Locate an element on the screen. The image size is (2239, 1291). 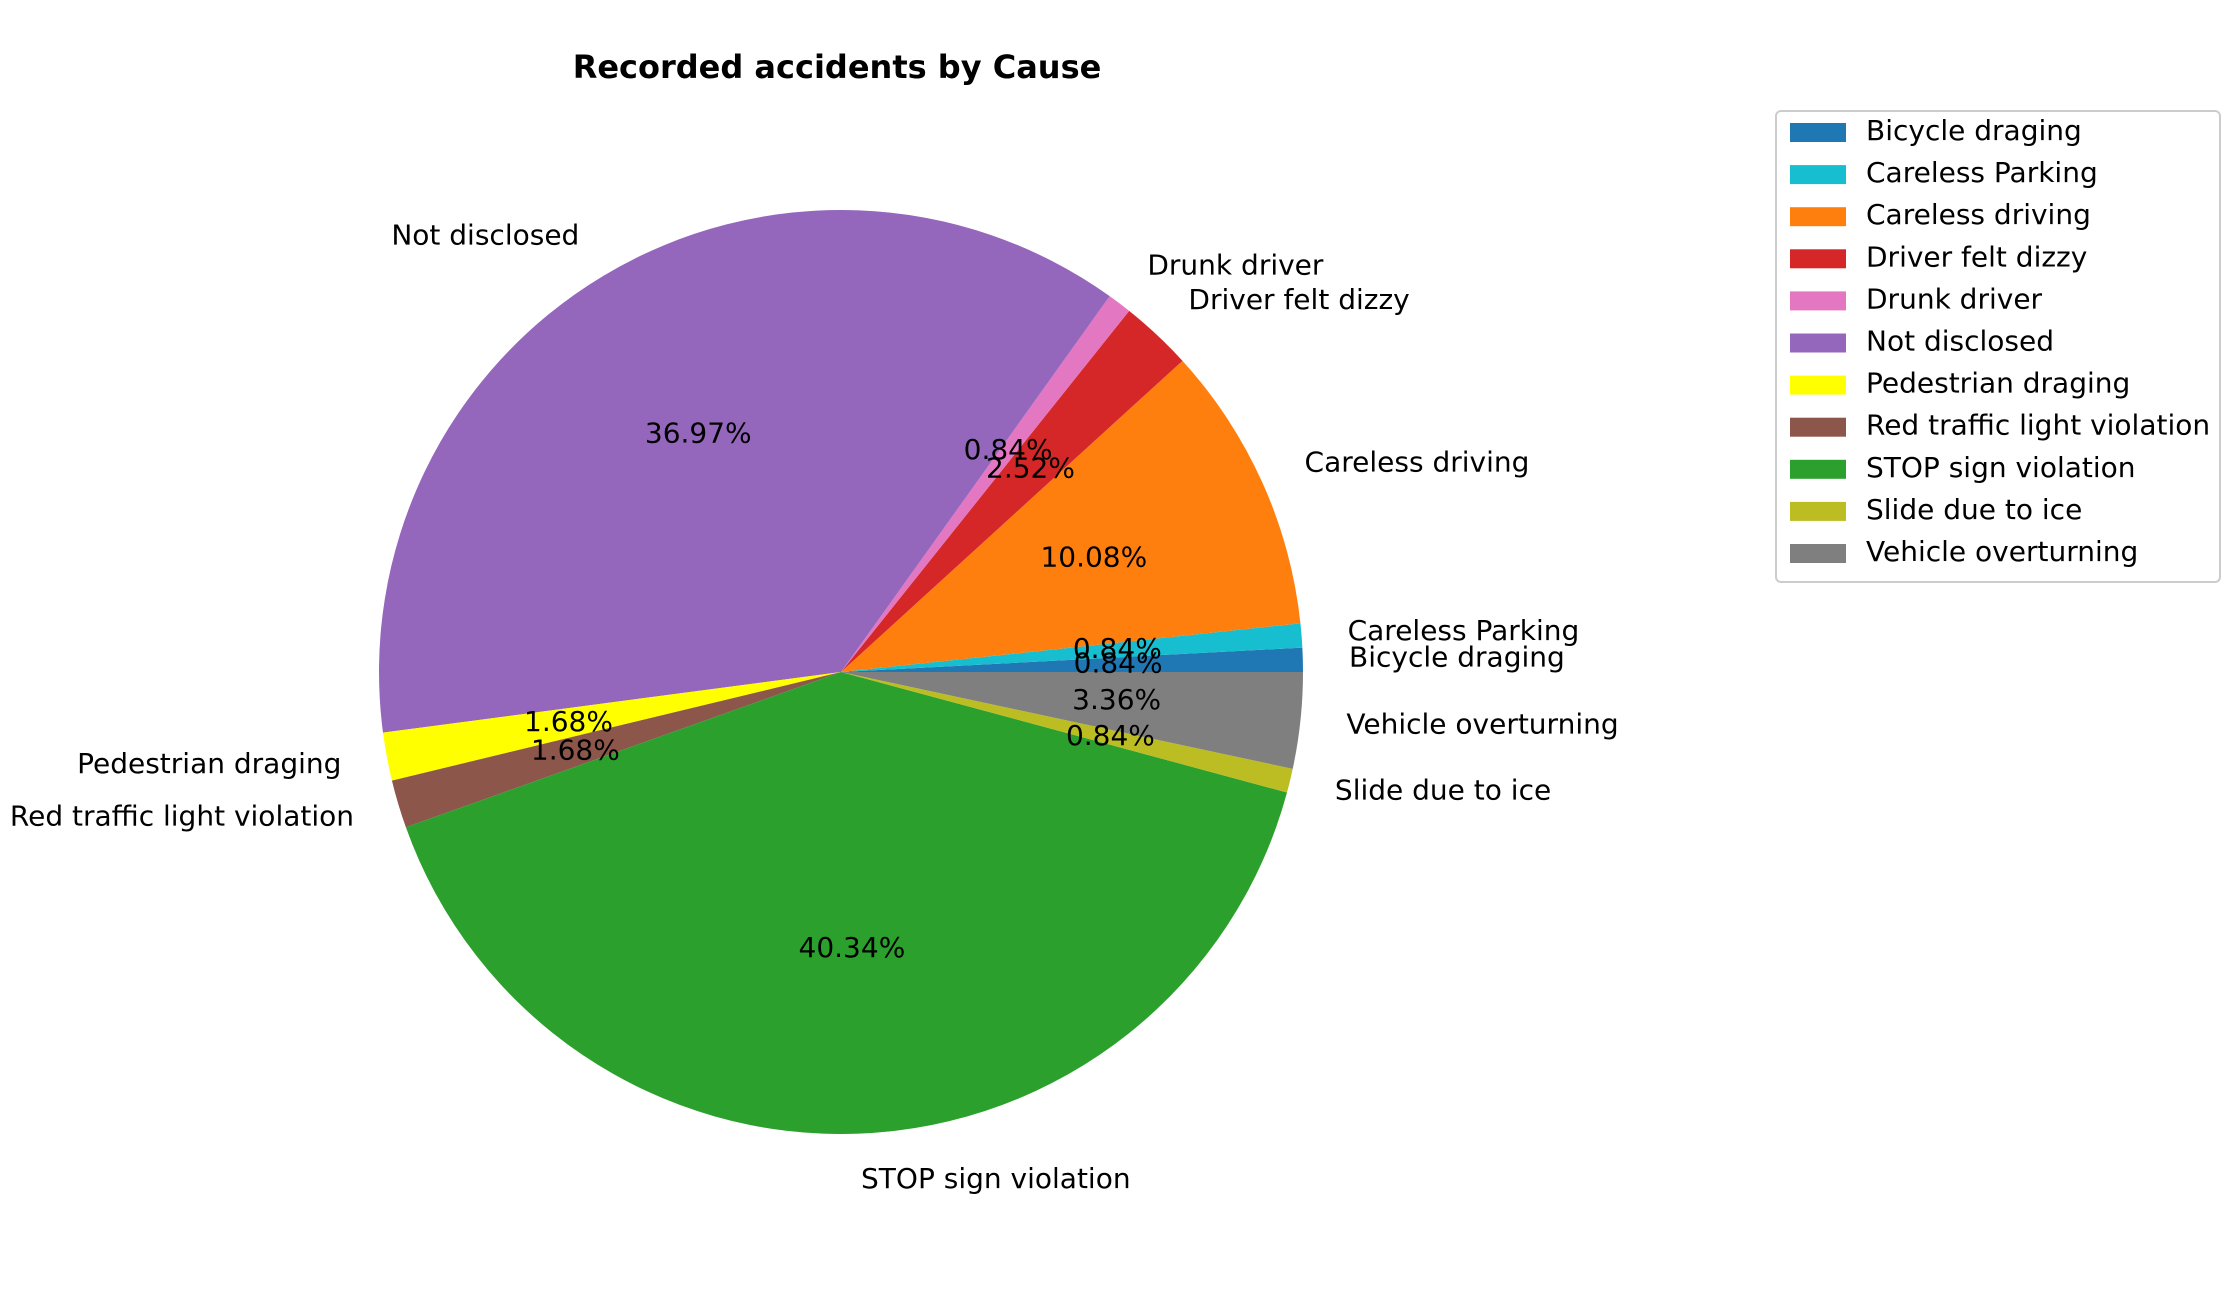
slice-label-bicycle-draging: Bicycle draging is located at coordinates (1457, 657).